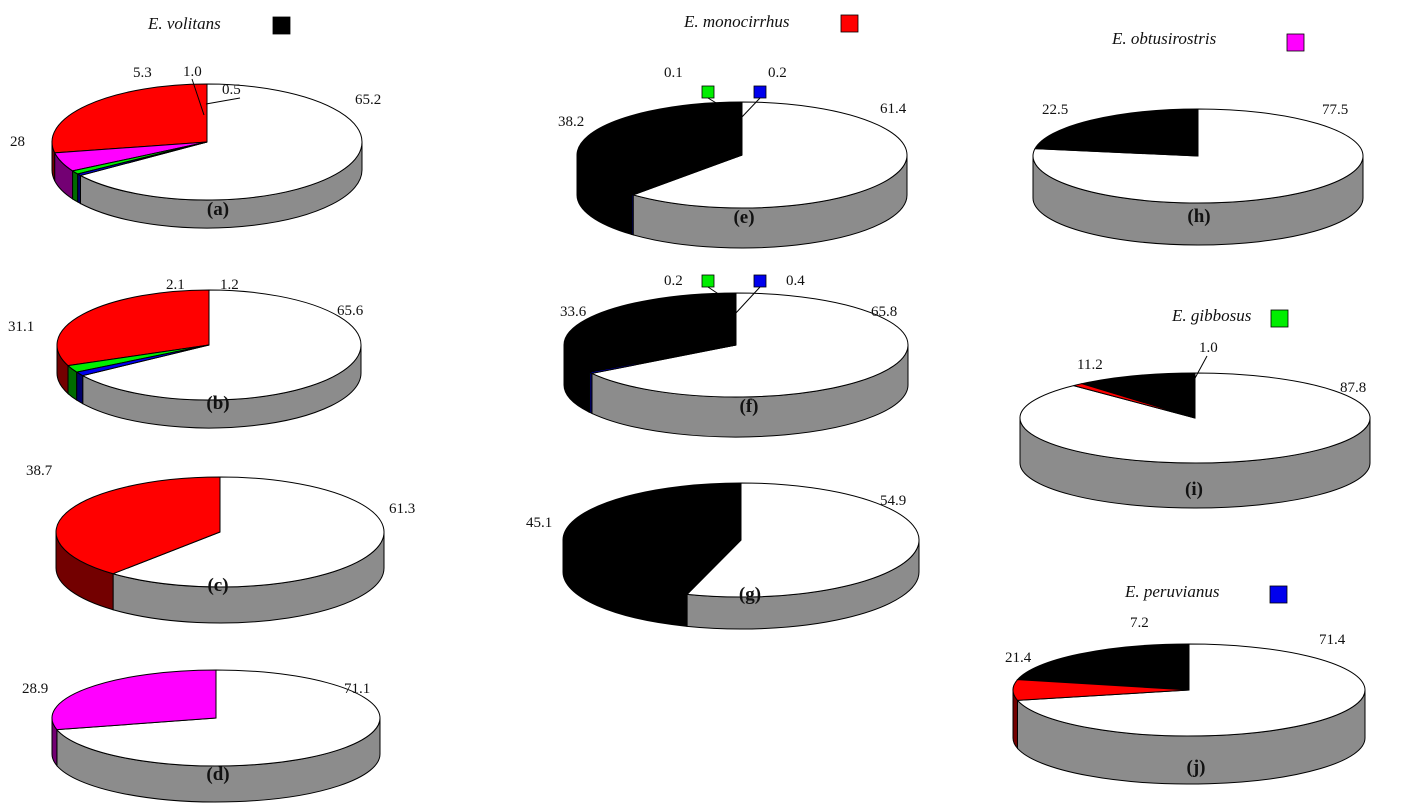 This screenshot has height=805, width=1401. Describe the element at coordinates (1200, 368) in the screenshot. I see `leader-i-1.0` at that location.